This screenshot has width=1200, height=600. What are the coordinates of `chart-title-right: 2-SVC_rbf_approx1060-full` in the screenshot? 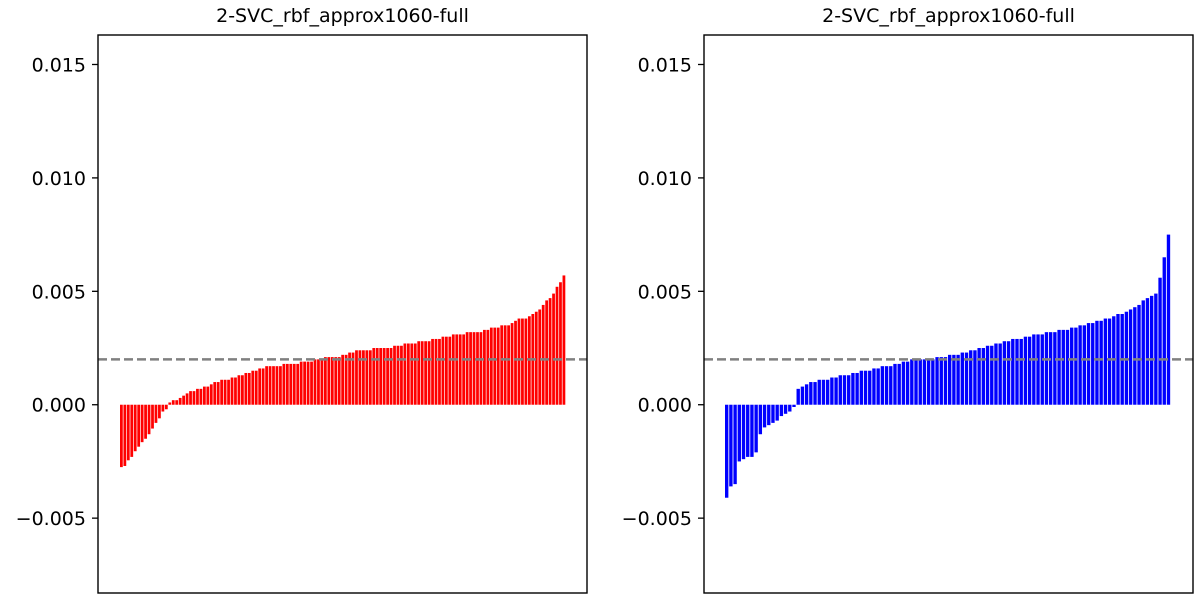 It's located at (948, 16).